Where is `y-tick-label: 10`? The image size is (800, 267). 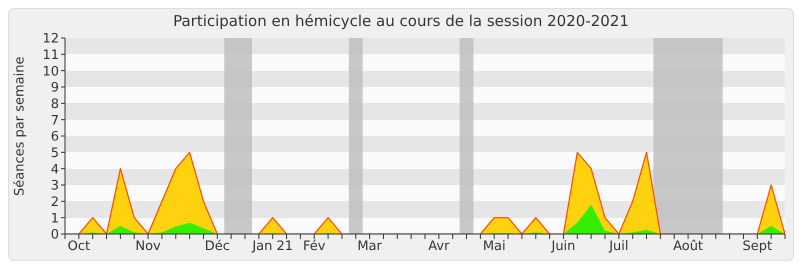 y-tick-label: 10 is located at coordinates (50, 72).